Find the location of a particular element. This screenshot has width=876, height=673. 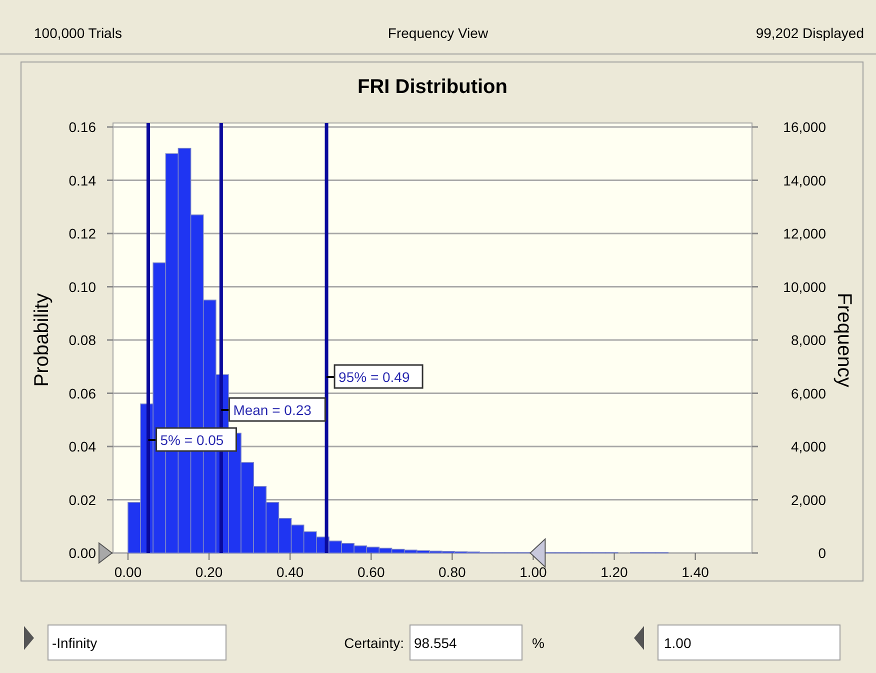

y-tick-label: 0.12 is located at coordinates (82, 234).